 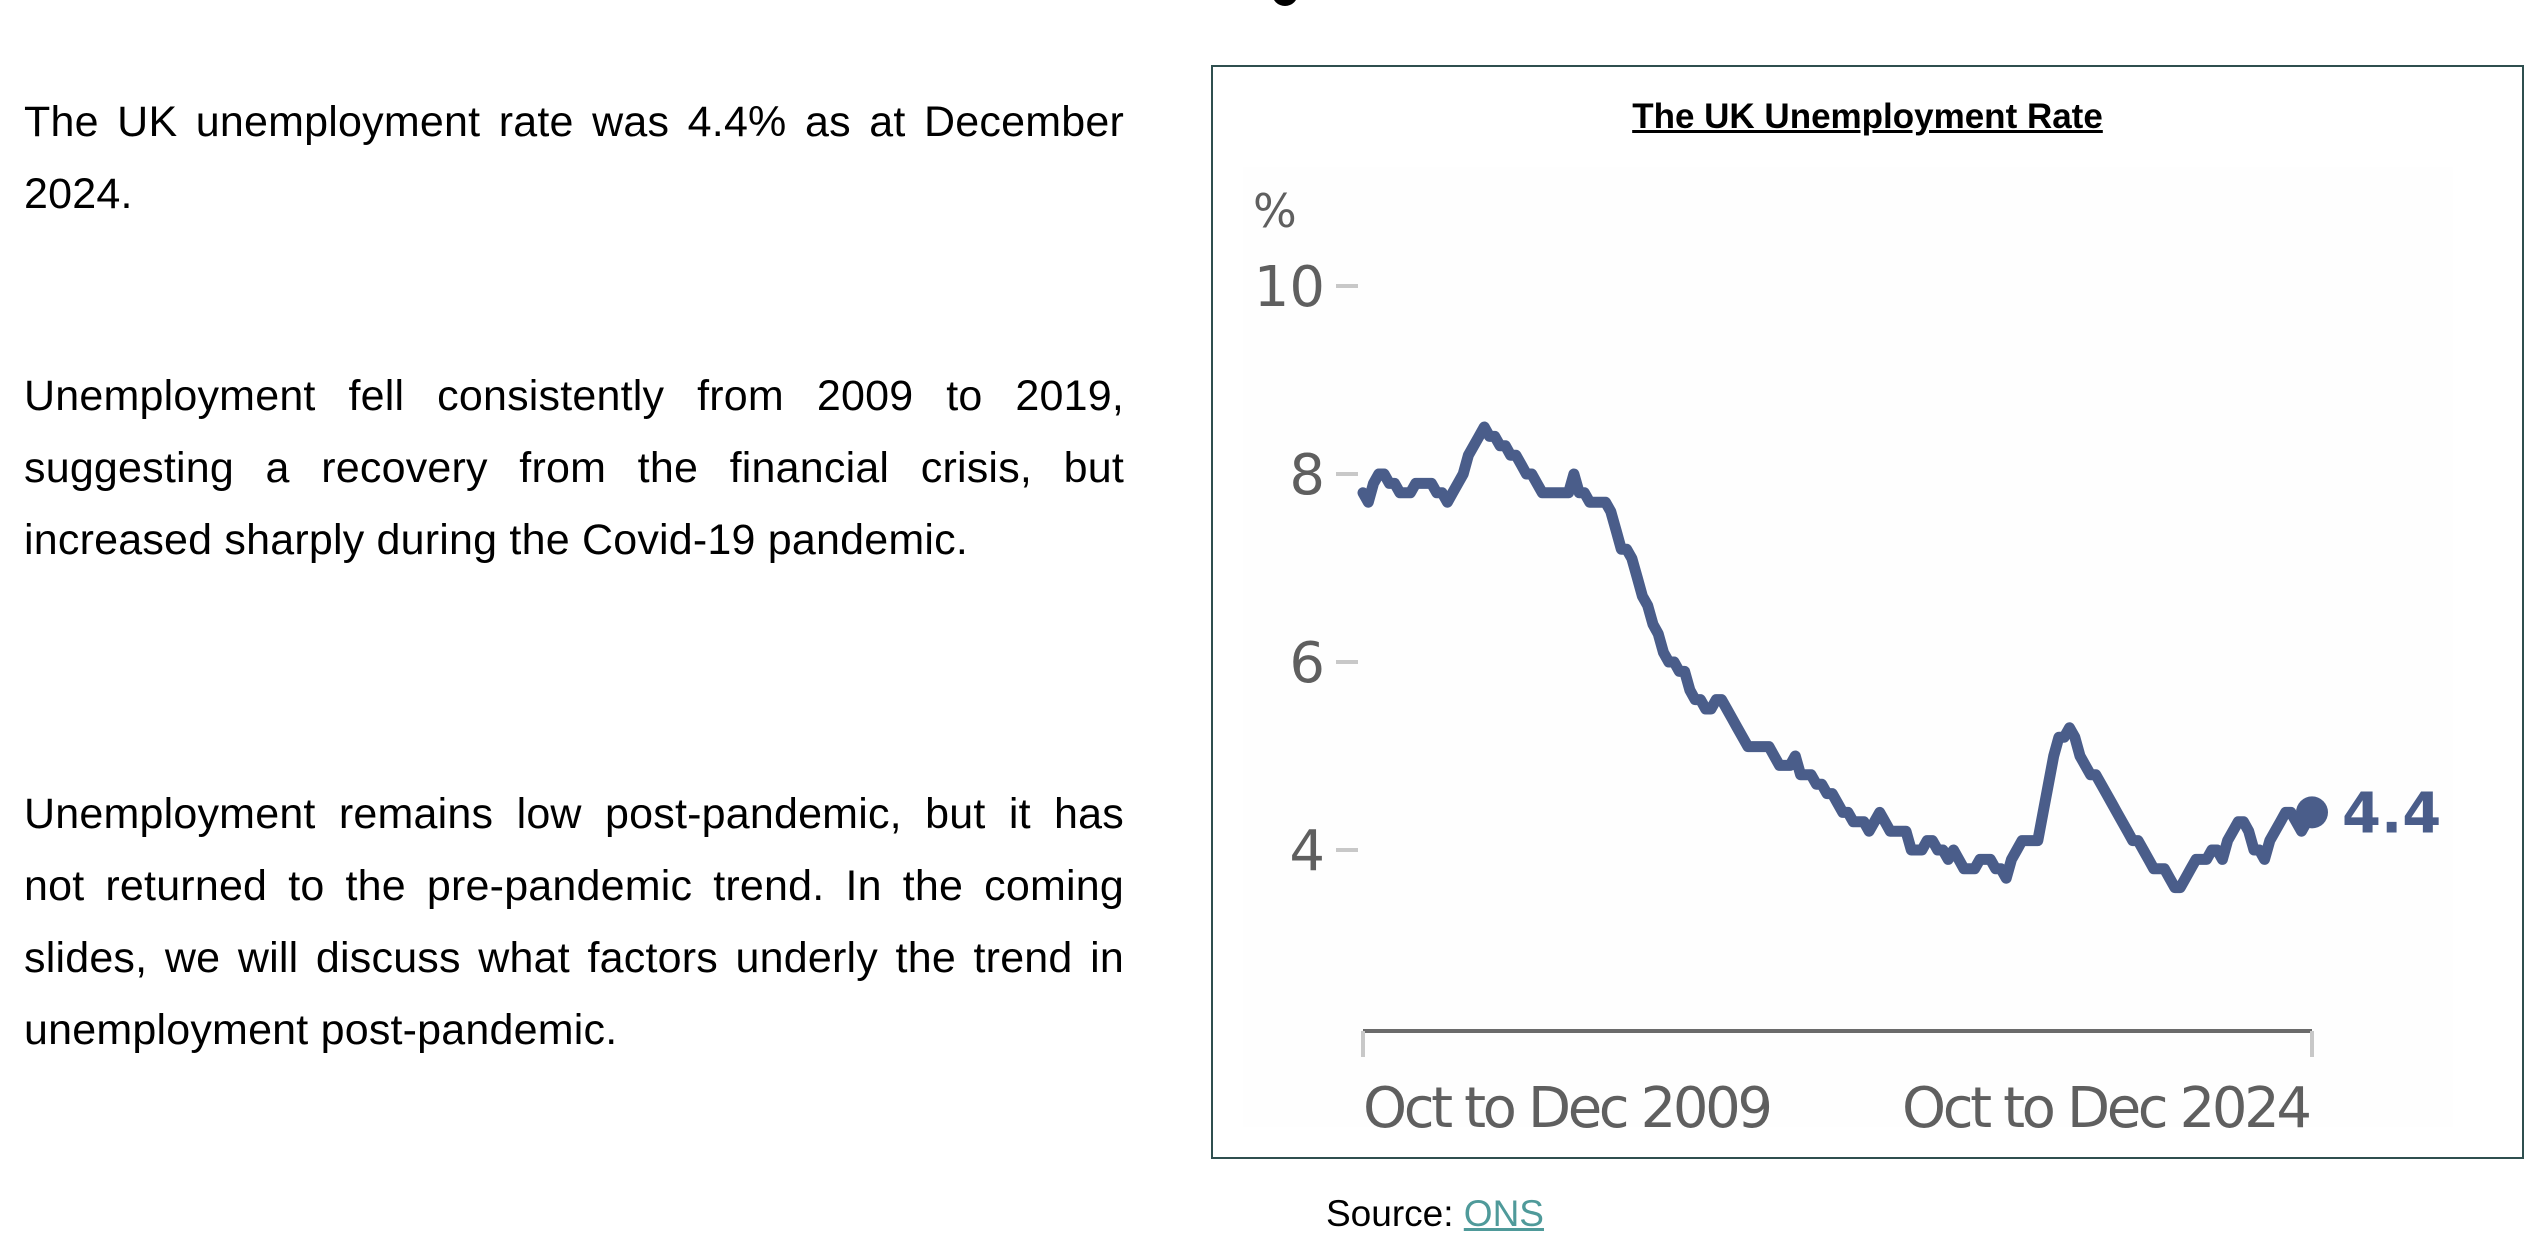 I want to click on title-fragment, so click(x=1285, y=3).